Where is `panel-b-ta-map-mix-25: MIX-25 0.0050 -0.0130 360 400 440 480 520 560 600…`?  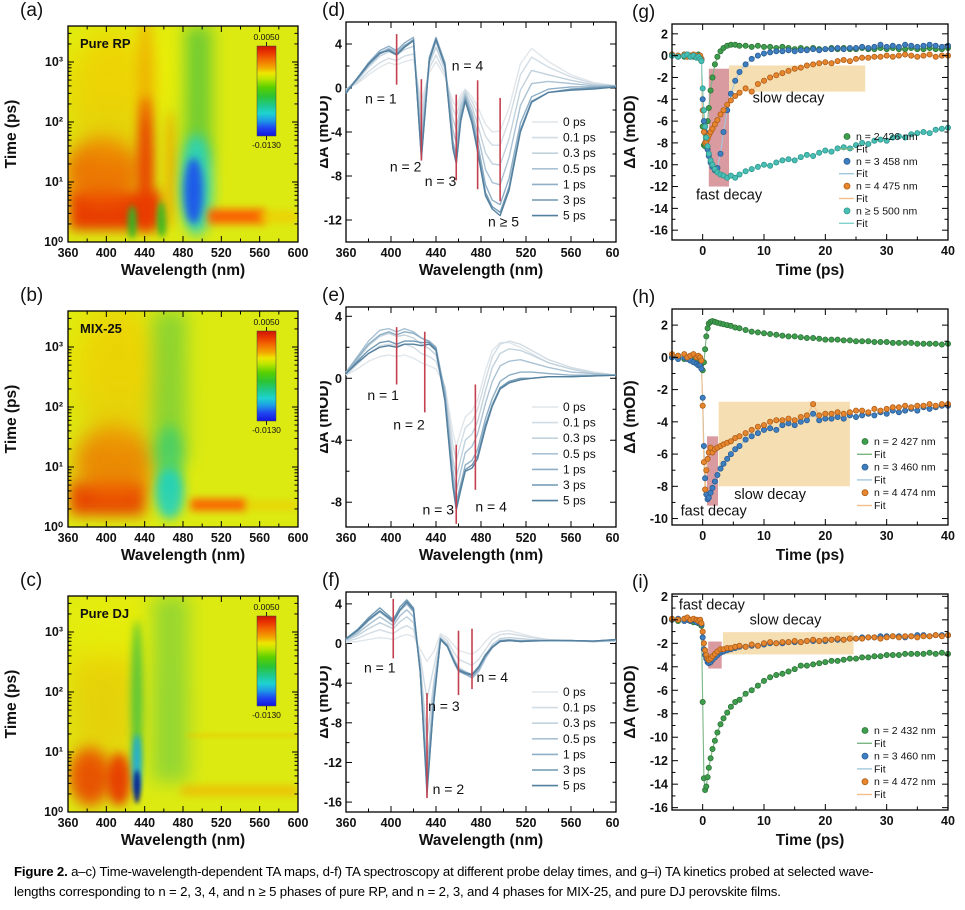 panel-b-ta-map-mix-25: MIX-25 0.0050 -0.0130 360 400 440 480 520 560 600… is located at coordinates (156, 424).